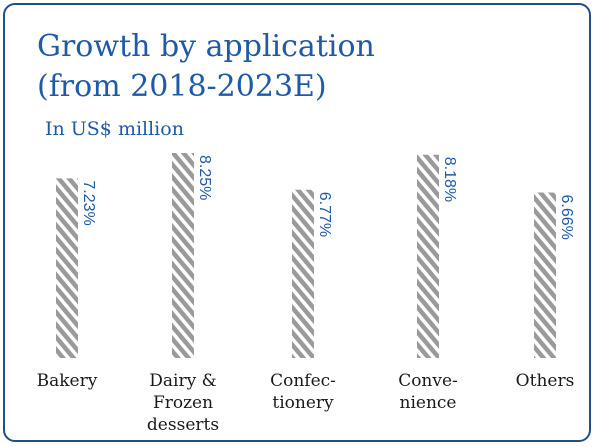 This screenshot has height=447, width=597. What do you see at coordinates (566, 217) in the screenshot?
I see `value-label-4: 6.66%` at bounding box center [566, 217].